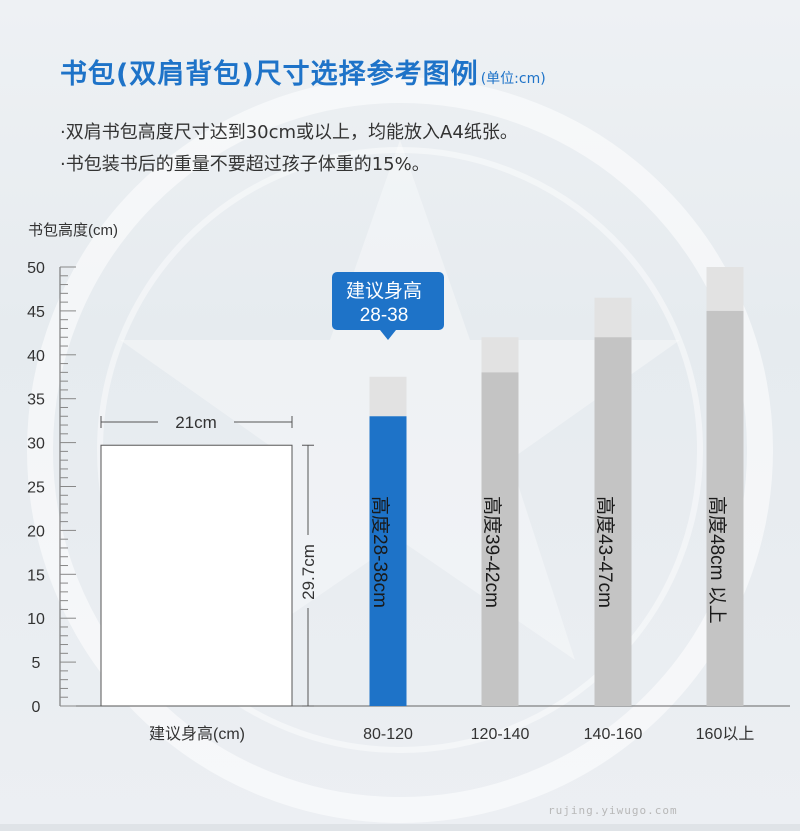 The image size is (800, 831). I want to click on x-tick-label: 160以上, so click(725, 734).